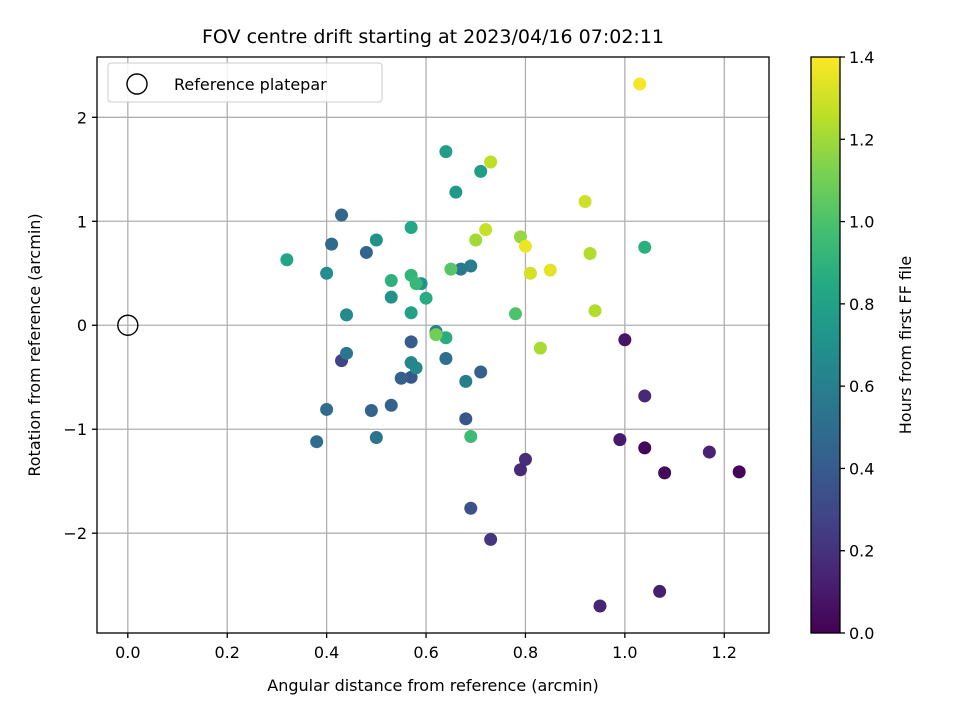 The width and height of the screenshot is (960, 720). I want to click on legend: Reference platepar, so click(245, 82).